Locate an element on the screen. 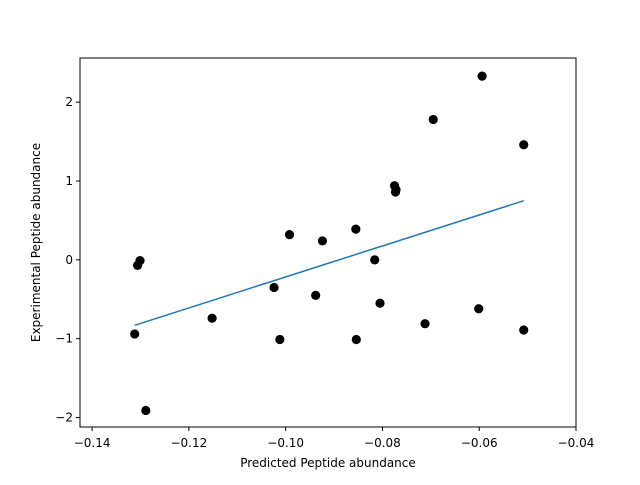  x-tick-label: −0.08 is located at coordinates (382, 443).